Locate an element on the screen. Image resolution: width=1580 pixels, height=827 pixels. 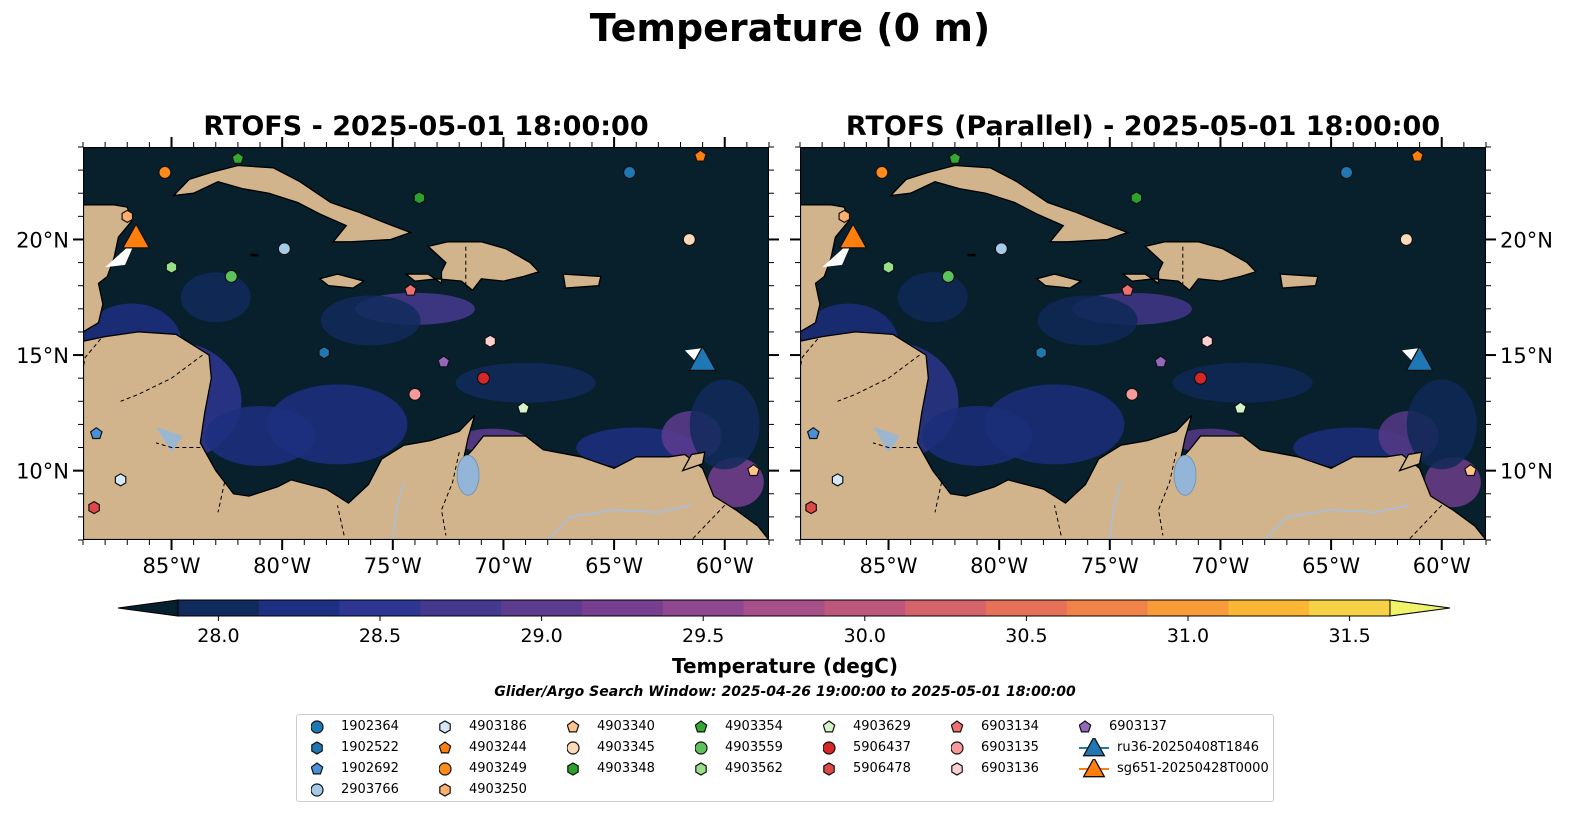
colorbar-tick-label: 28.5 is located at coordinates (380, 636).